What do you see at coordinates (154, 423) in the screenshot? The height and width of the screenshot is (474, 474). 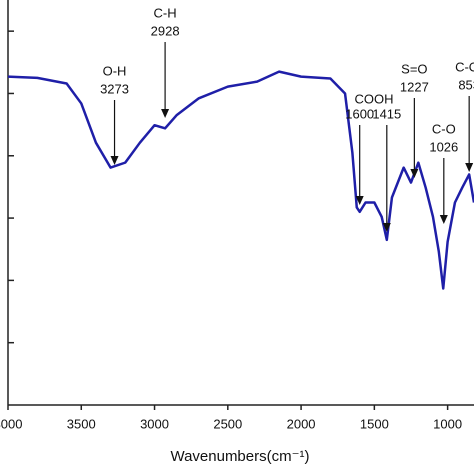 I see `x-tick-label: 3000` at bounding box center [154, 423].